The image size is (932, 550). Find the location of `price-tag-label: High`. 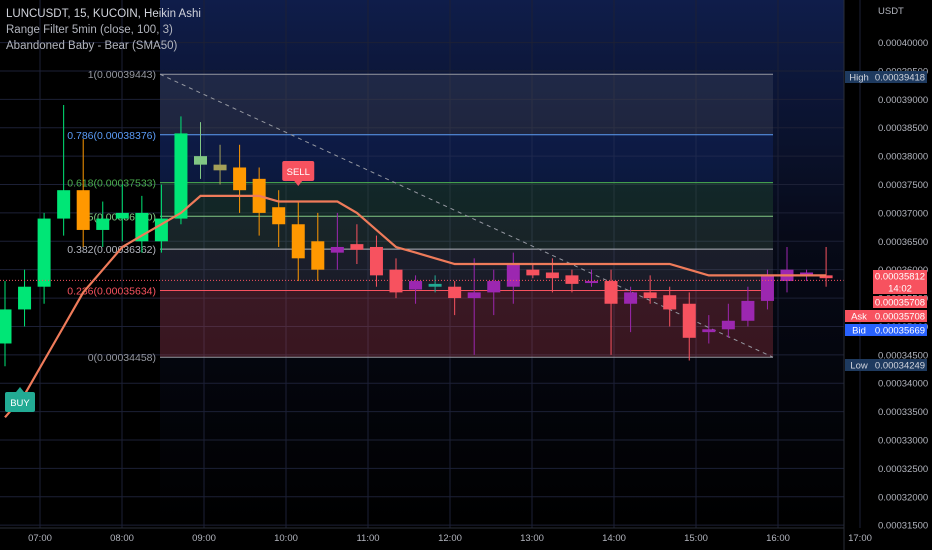

price-tag-label: High is located at coordinates (859, 78).